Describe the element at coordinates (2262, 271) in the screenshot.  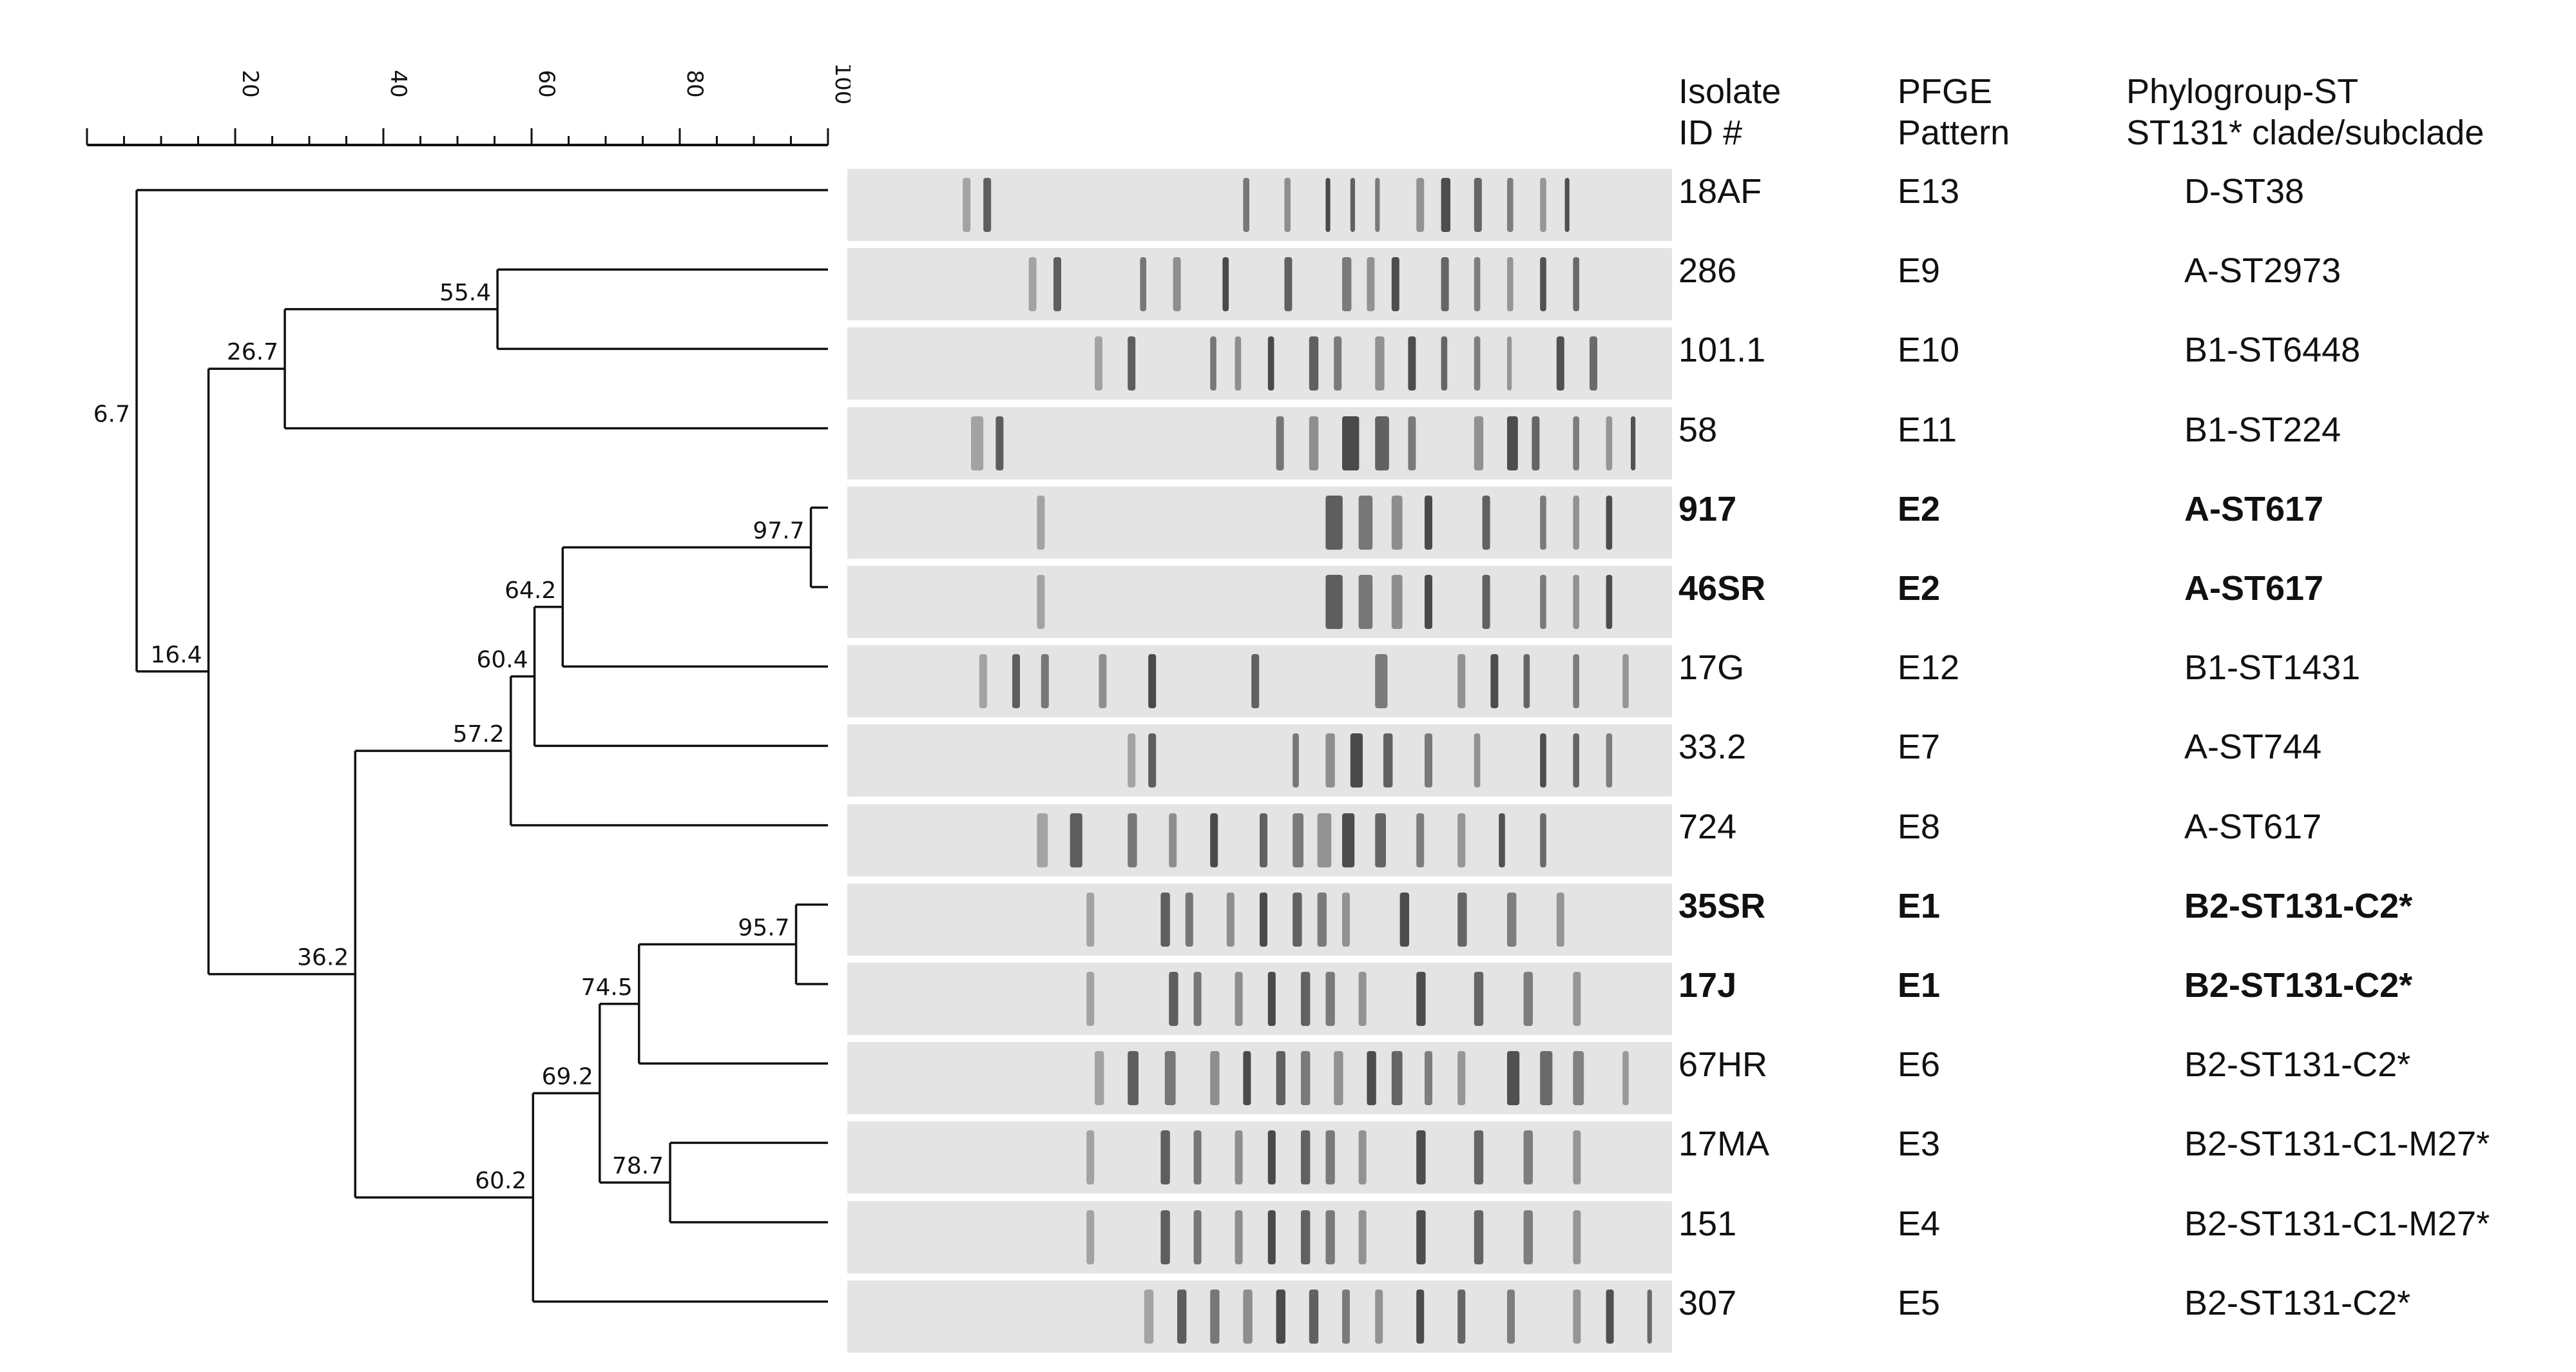
I see `phylogroup-st: A-ST2973` at that location.